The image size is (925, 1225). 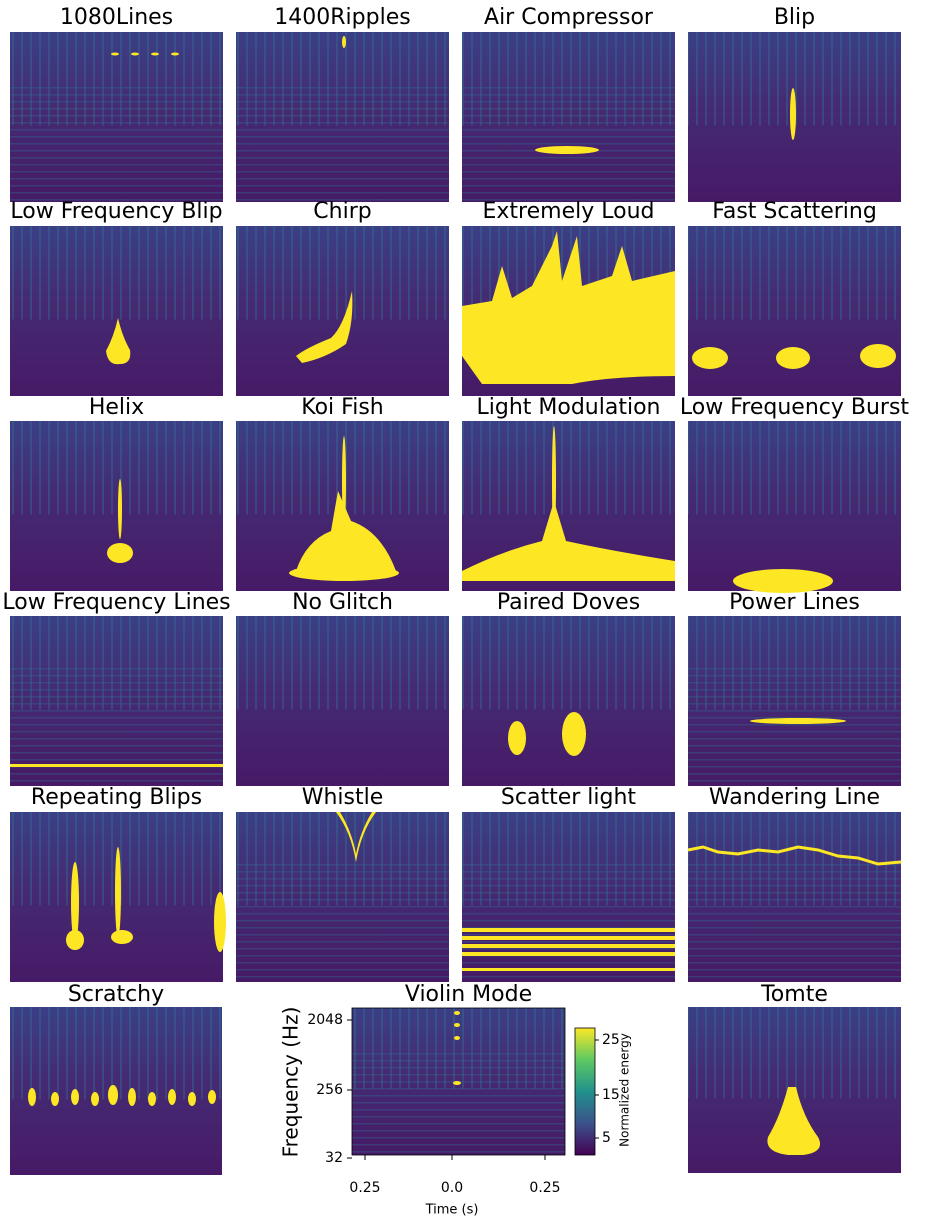 I want to click on panel-title: Light Modulation, so click(x=569, y=407).